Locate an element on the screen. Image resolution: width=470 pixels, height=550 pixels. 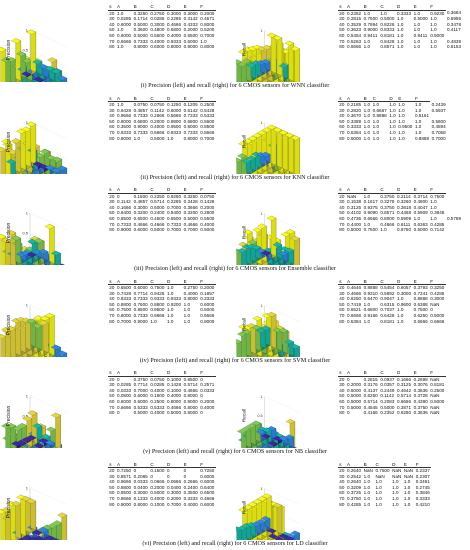
table-cell: 0.7000 is located at coordinates (190, 230).